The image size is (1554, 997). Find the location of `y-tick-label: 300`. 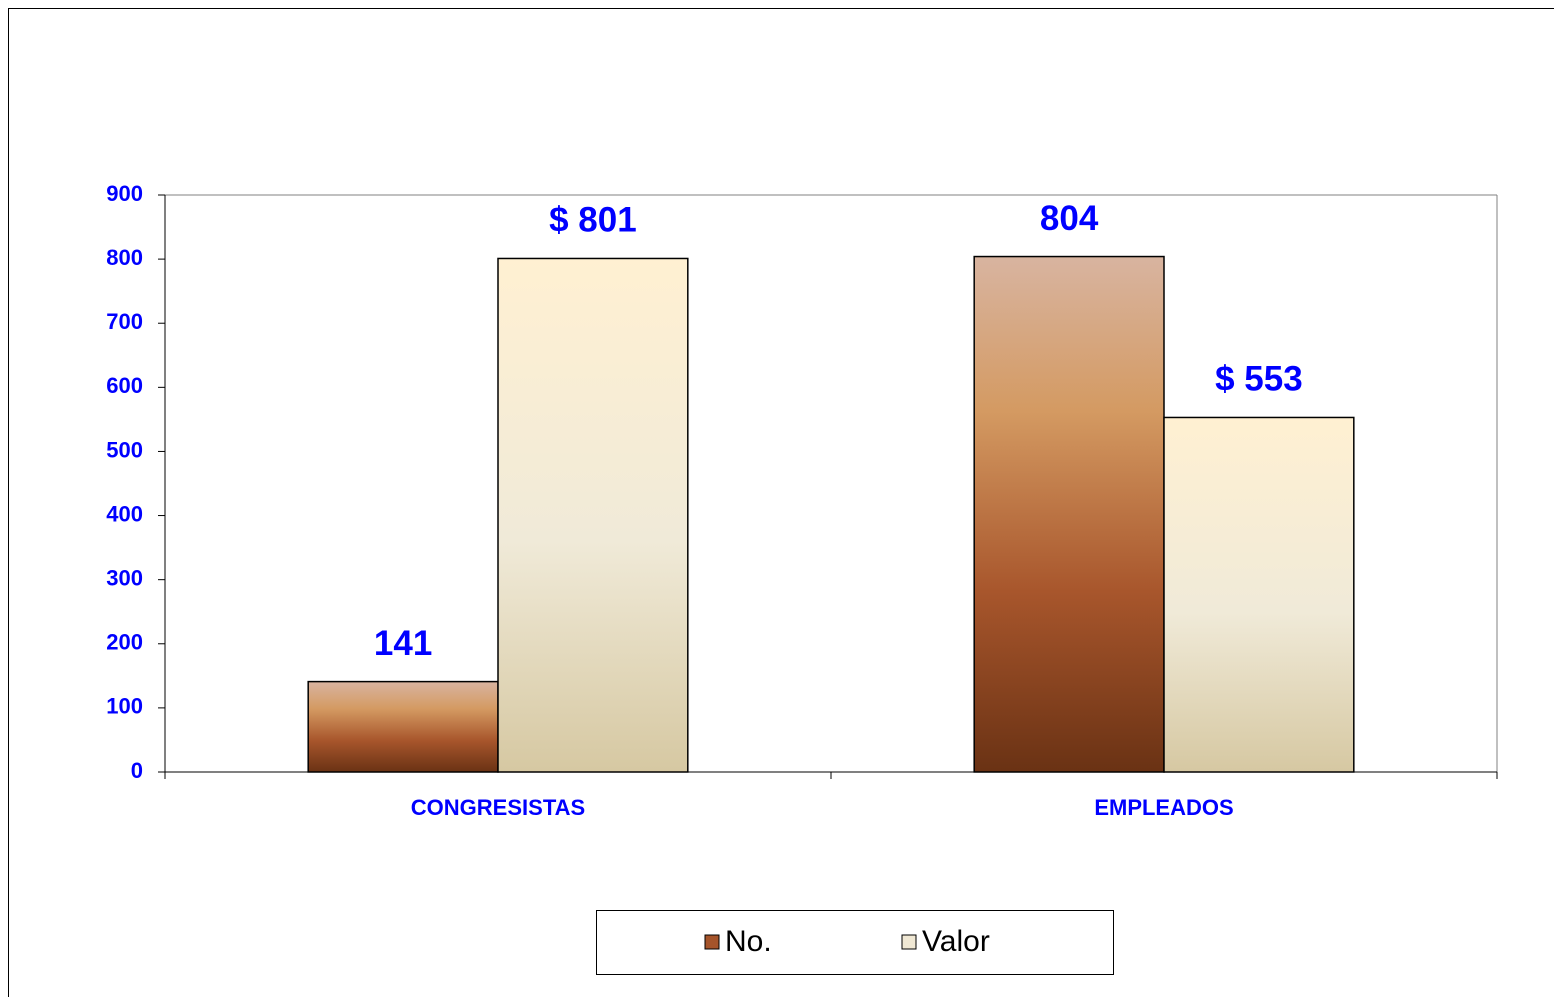

y-tick-label: 300 is located at coordinates (124, 577).